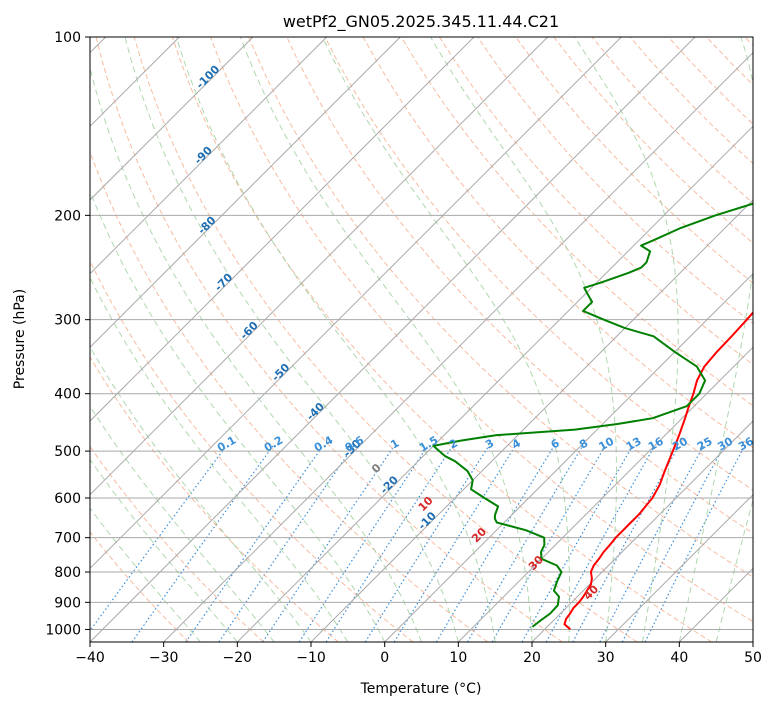 The image size is (775, 708). What do you see at coordinates (67, 216) in the screenshot?
I see `y-tick-label: 200` at bounding box center [67, 216].